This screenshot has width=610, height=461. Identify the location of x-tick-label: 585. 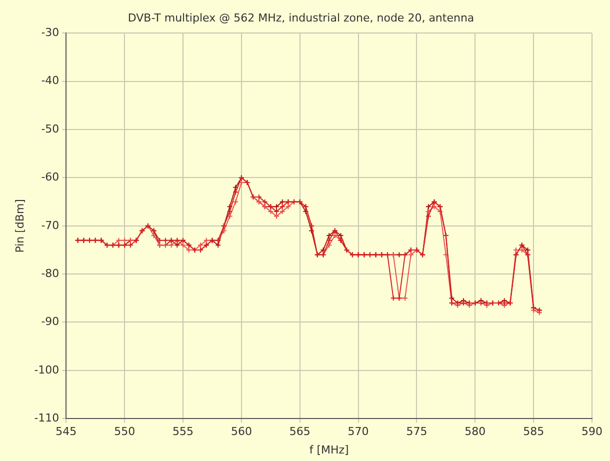
(533, 431).